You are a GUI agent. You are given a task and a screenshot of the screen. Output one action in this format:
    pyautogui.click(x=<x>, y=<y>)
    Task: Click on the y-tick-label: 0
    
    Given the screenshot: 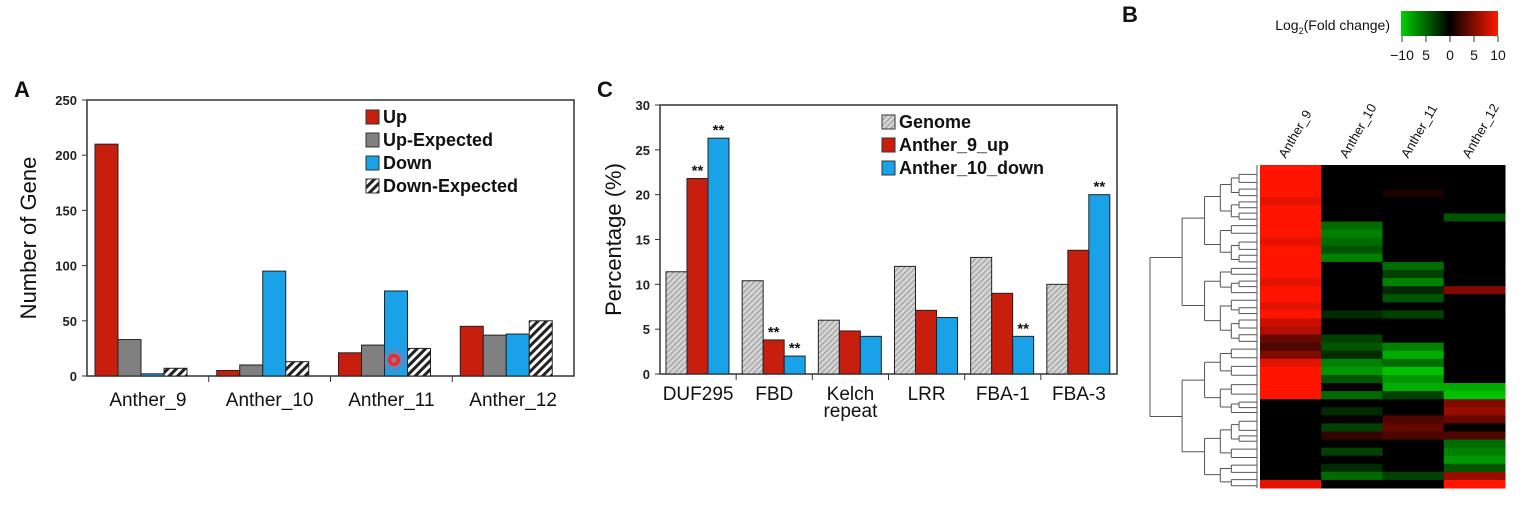 What is the action you would take?
    pyautogui.click(x=646, y=374)
    